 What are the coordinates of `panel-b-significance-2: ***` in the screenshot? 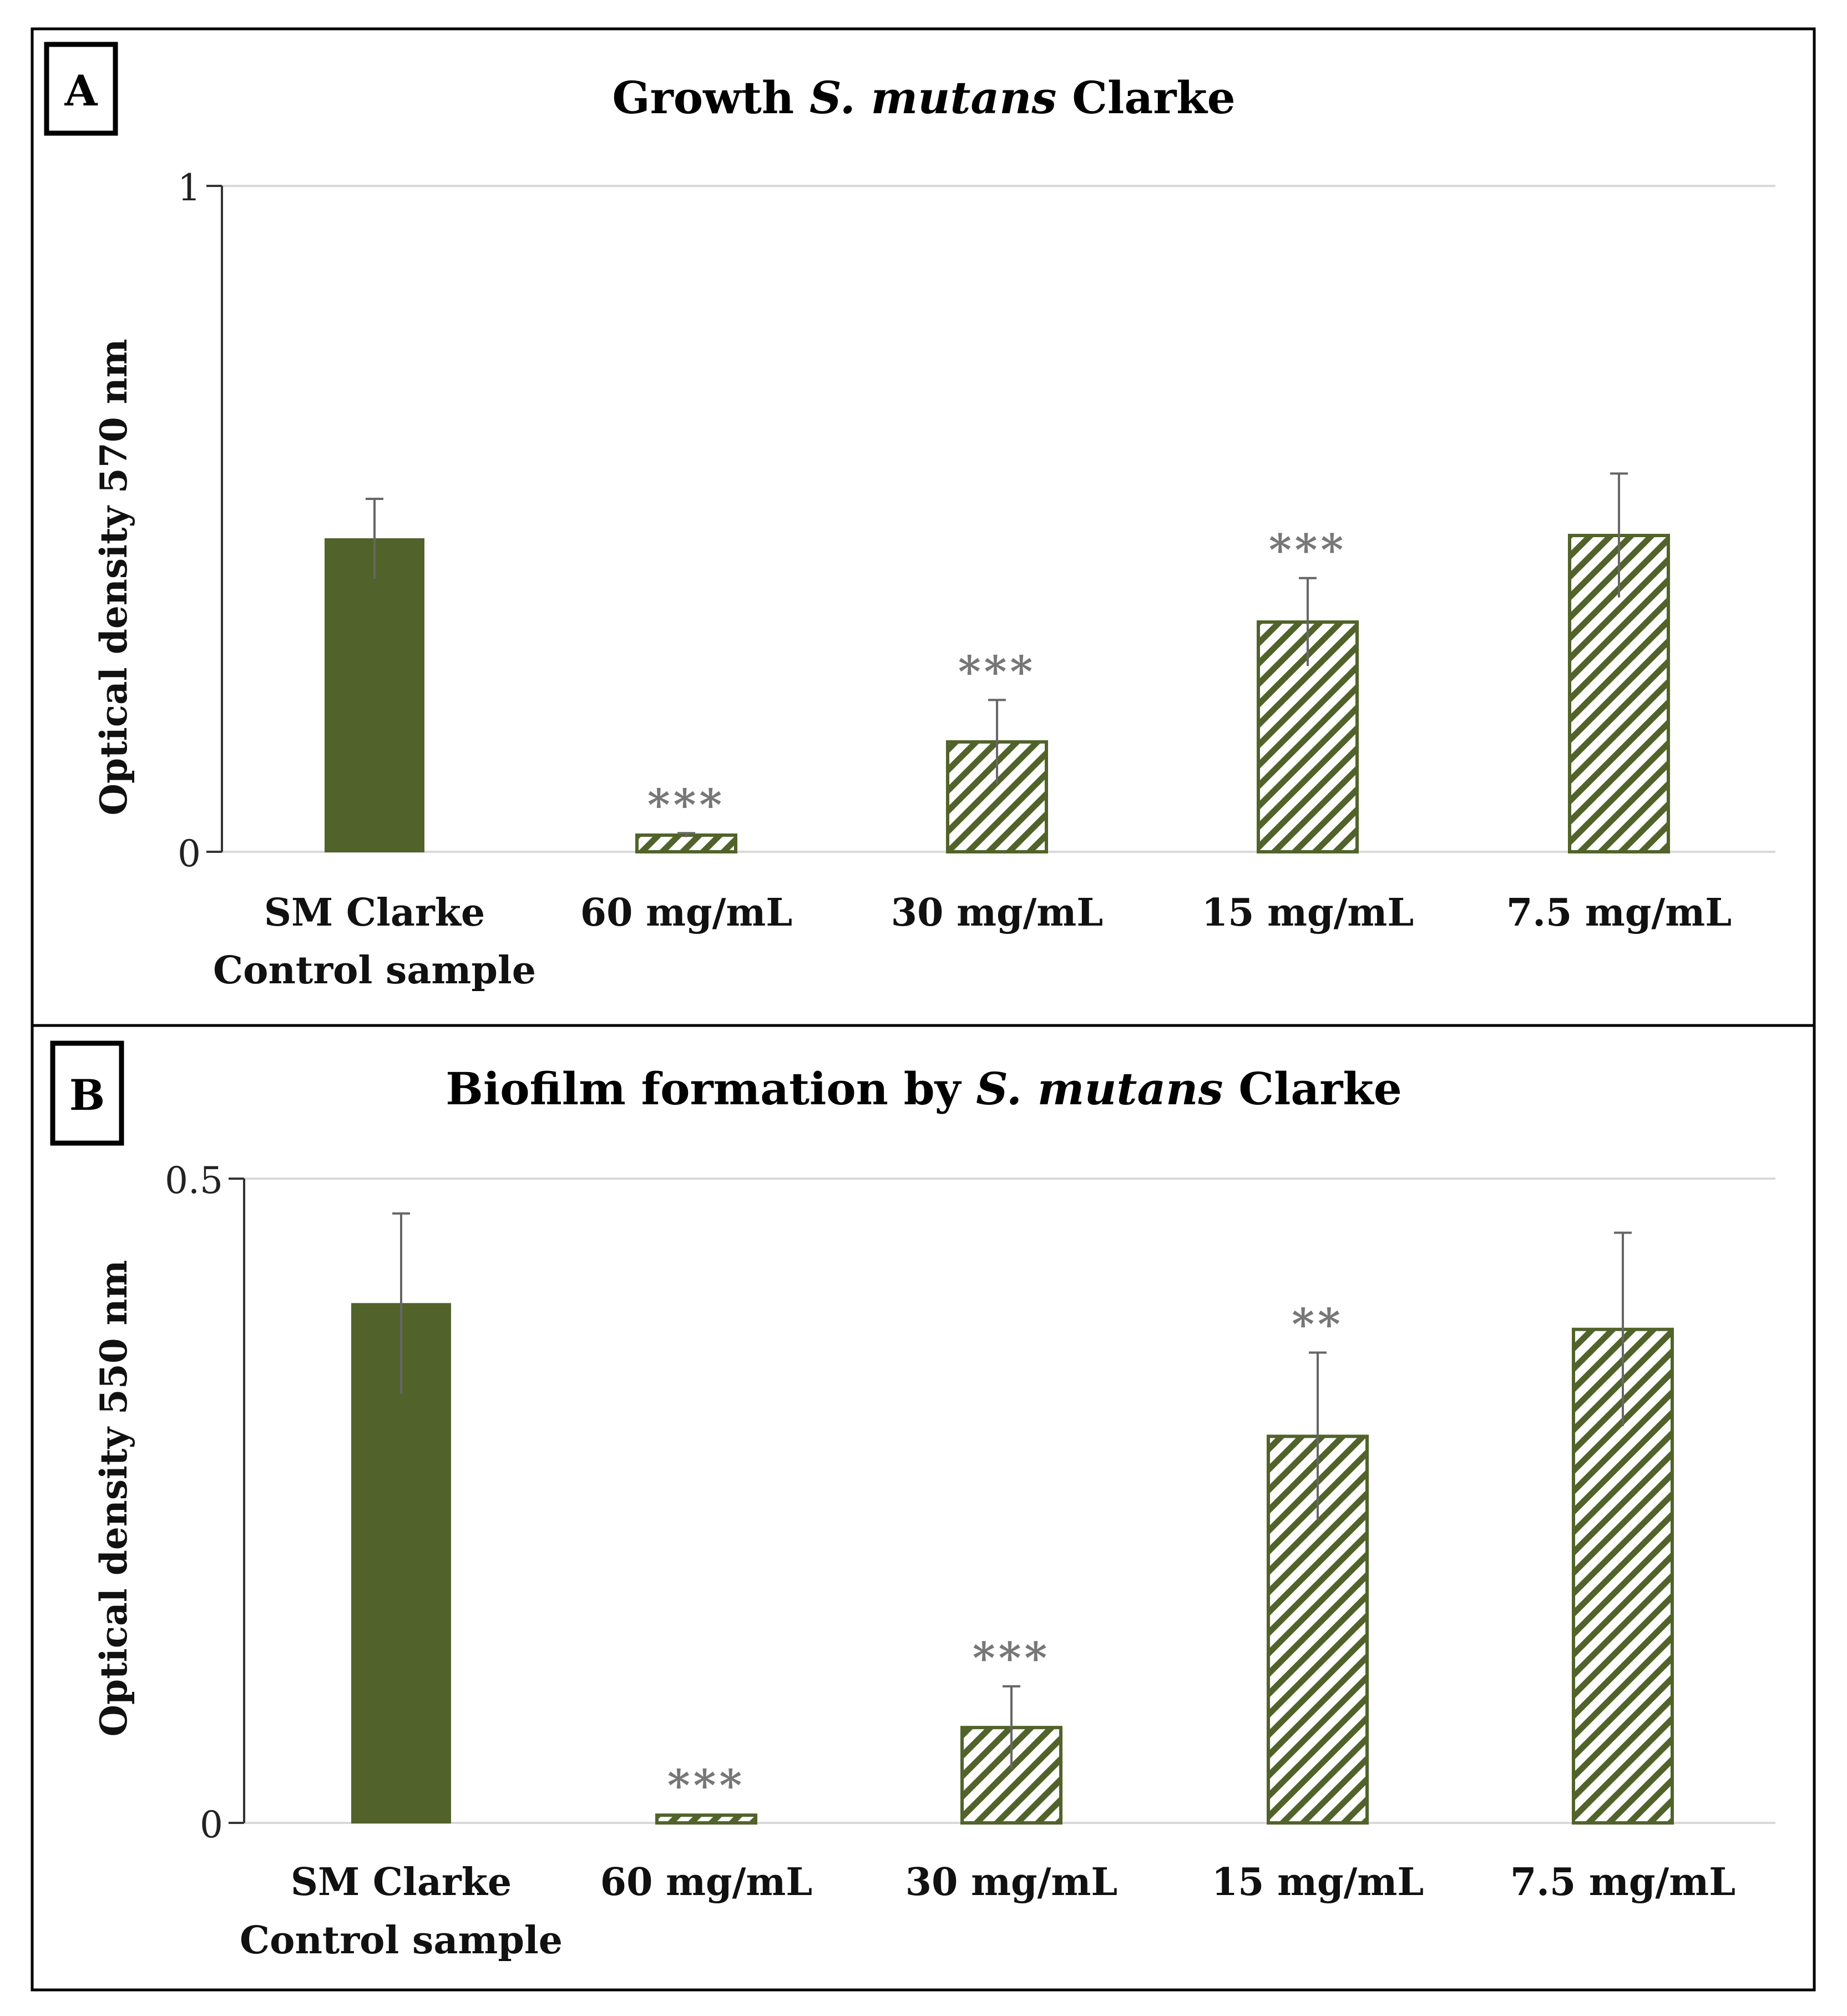 It's located at (1012, 1658).